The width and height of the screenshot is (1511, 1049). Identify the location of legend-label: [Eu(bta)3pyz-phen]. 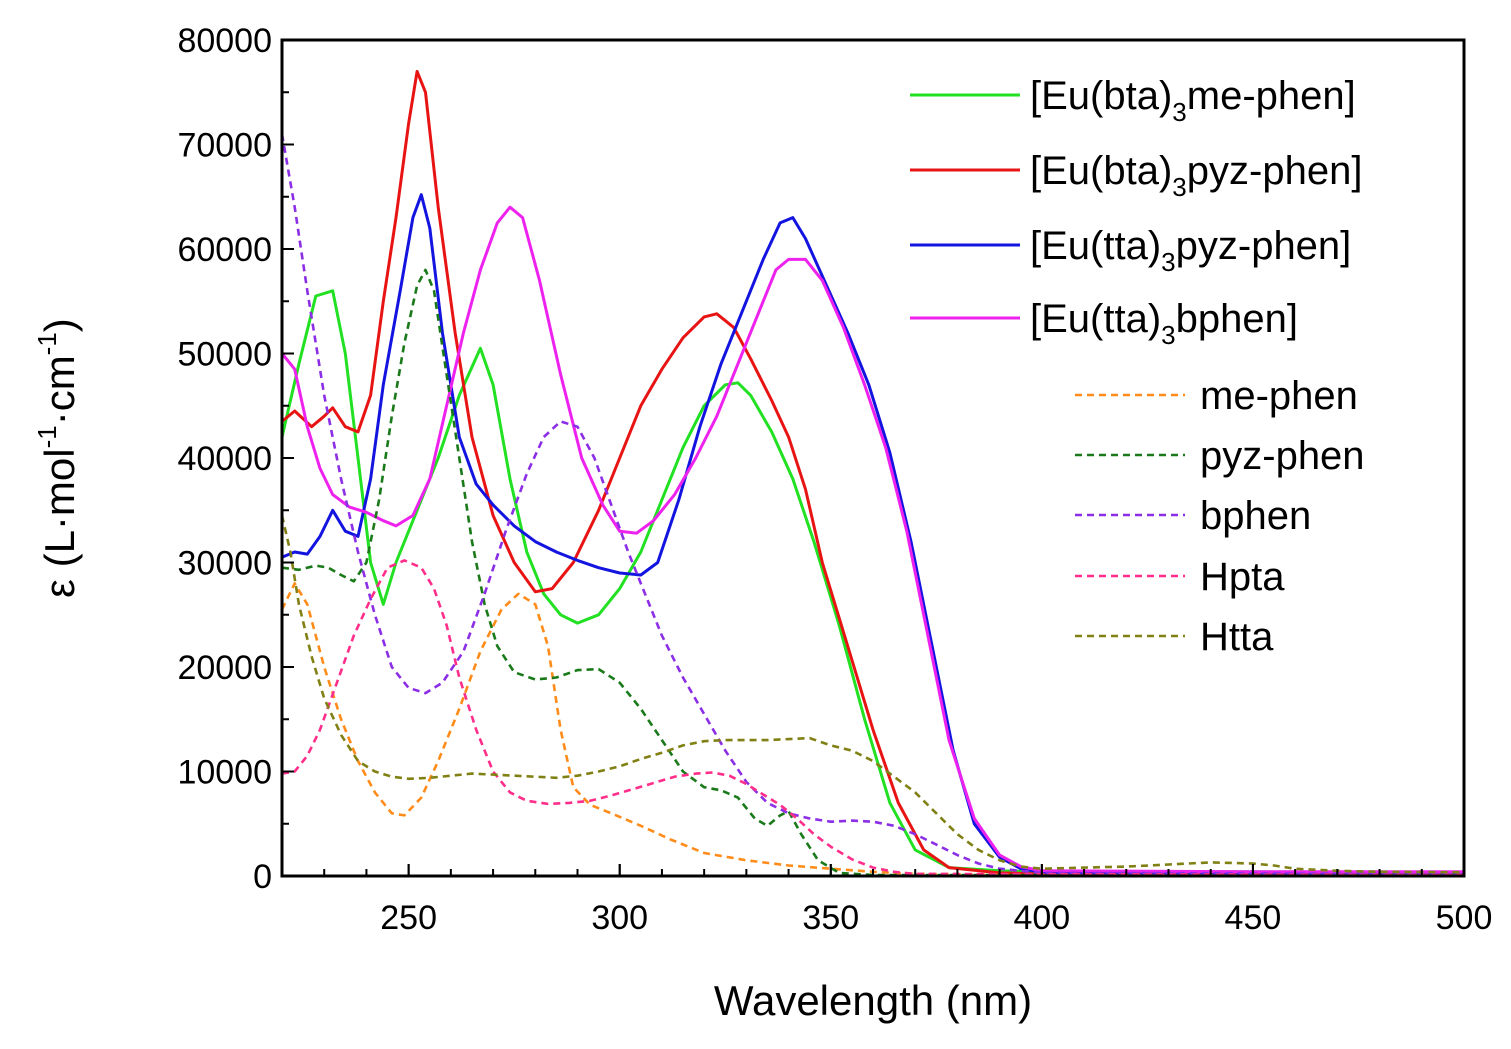
(1196, 175).